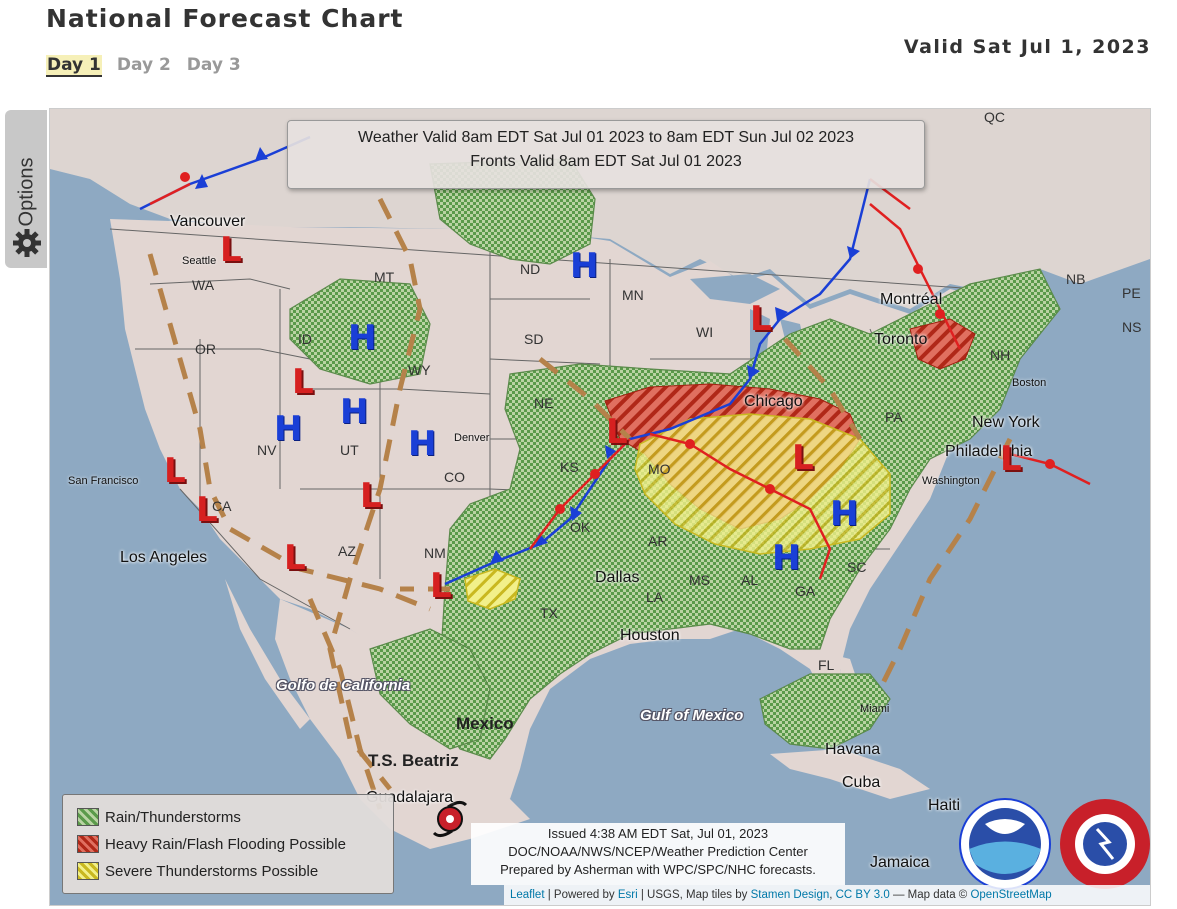  I want to click on city-label: Mexico, so click(485, 723).